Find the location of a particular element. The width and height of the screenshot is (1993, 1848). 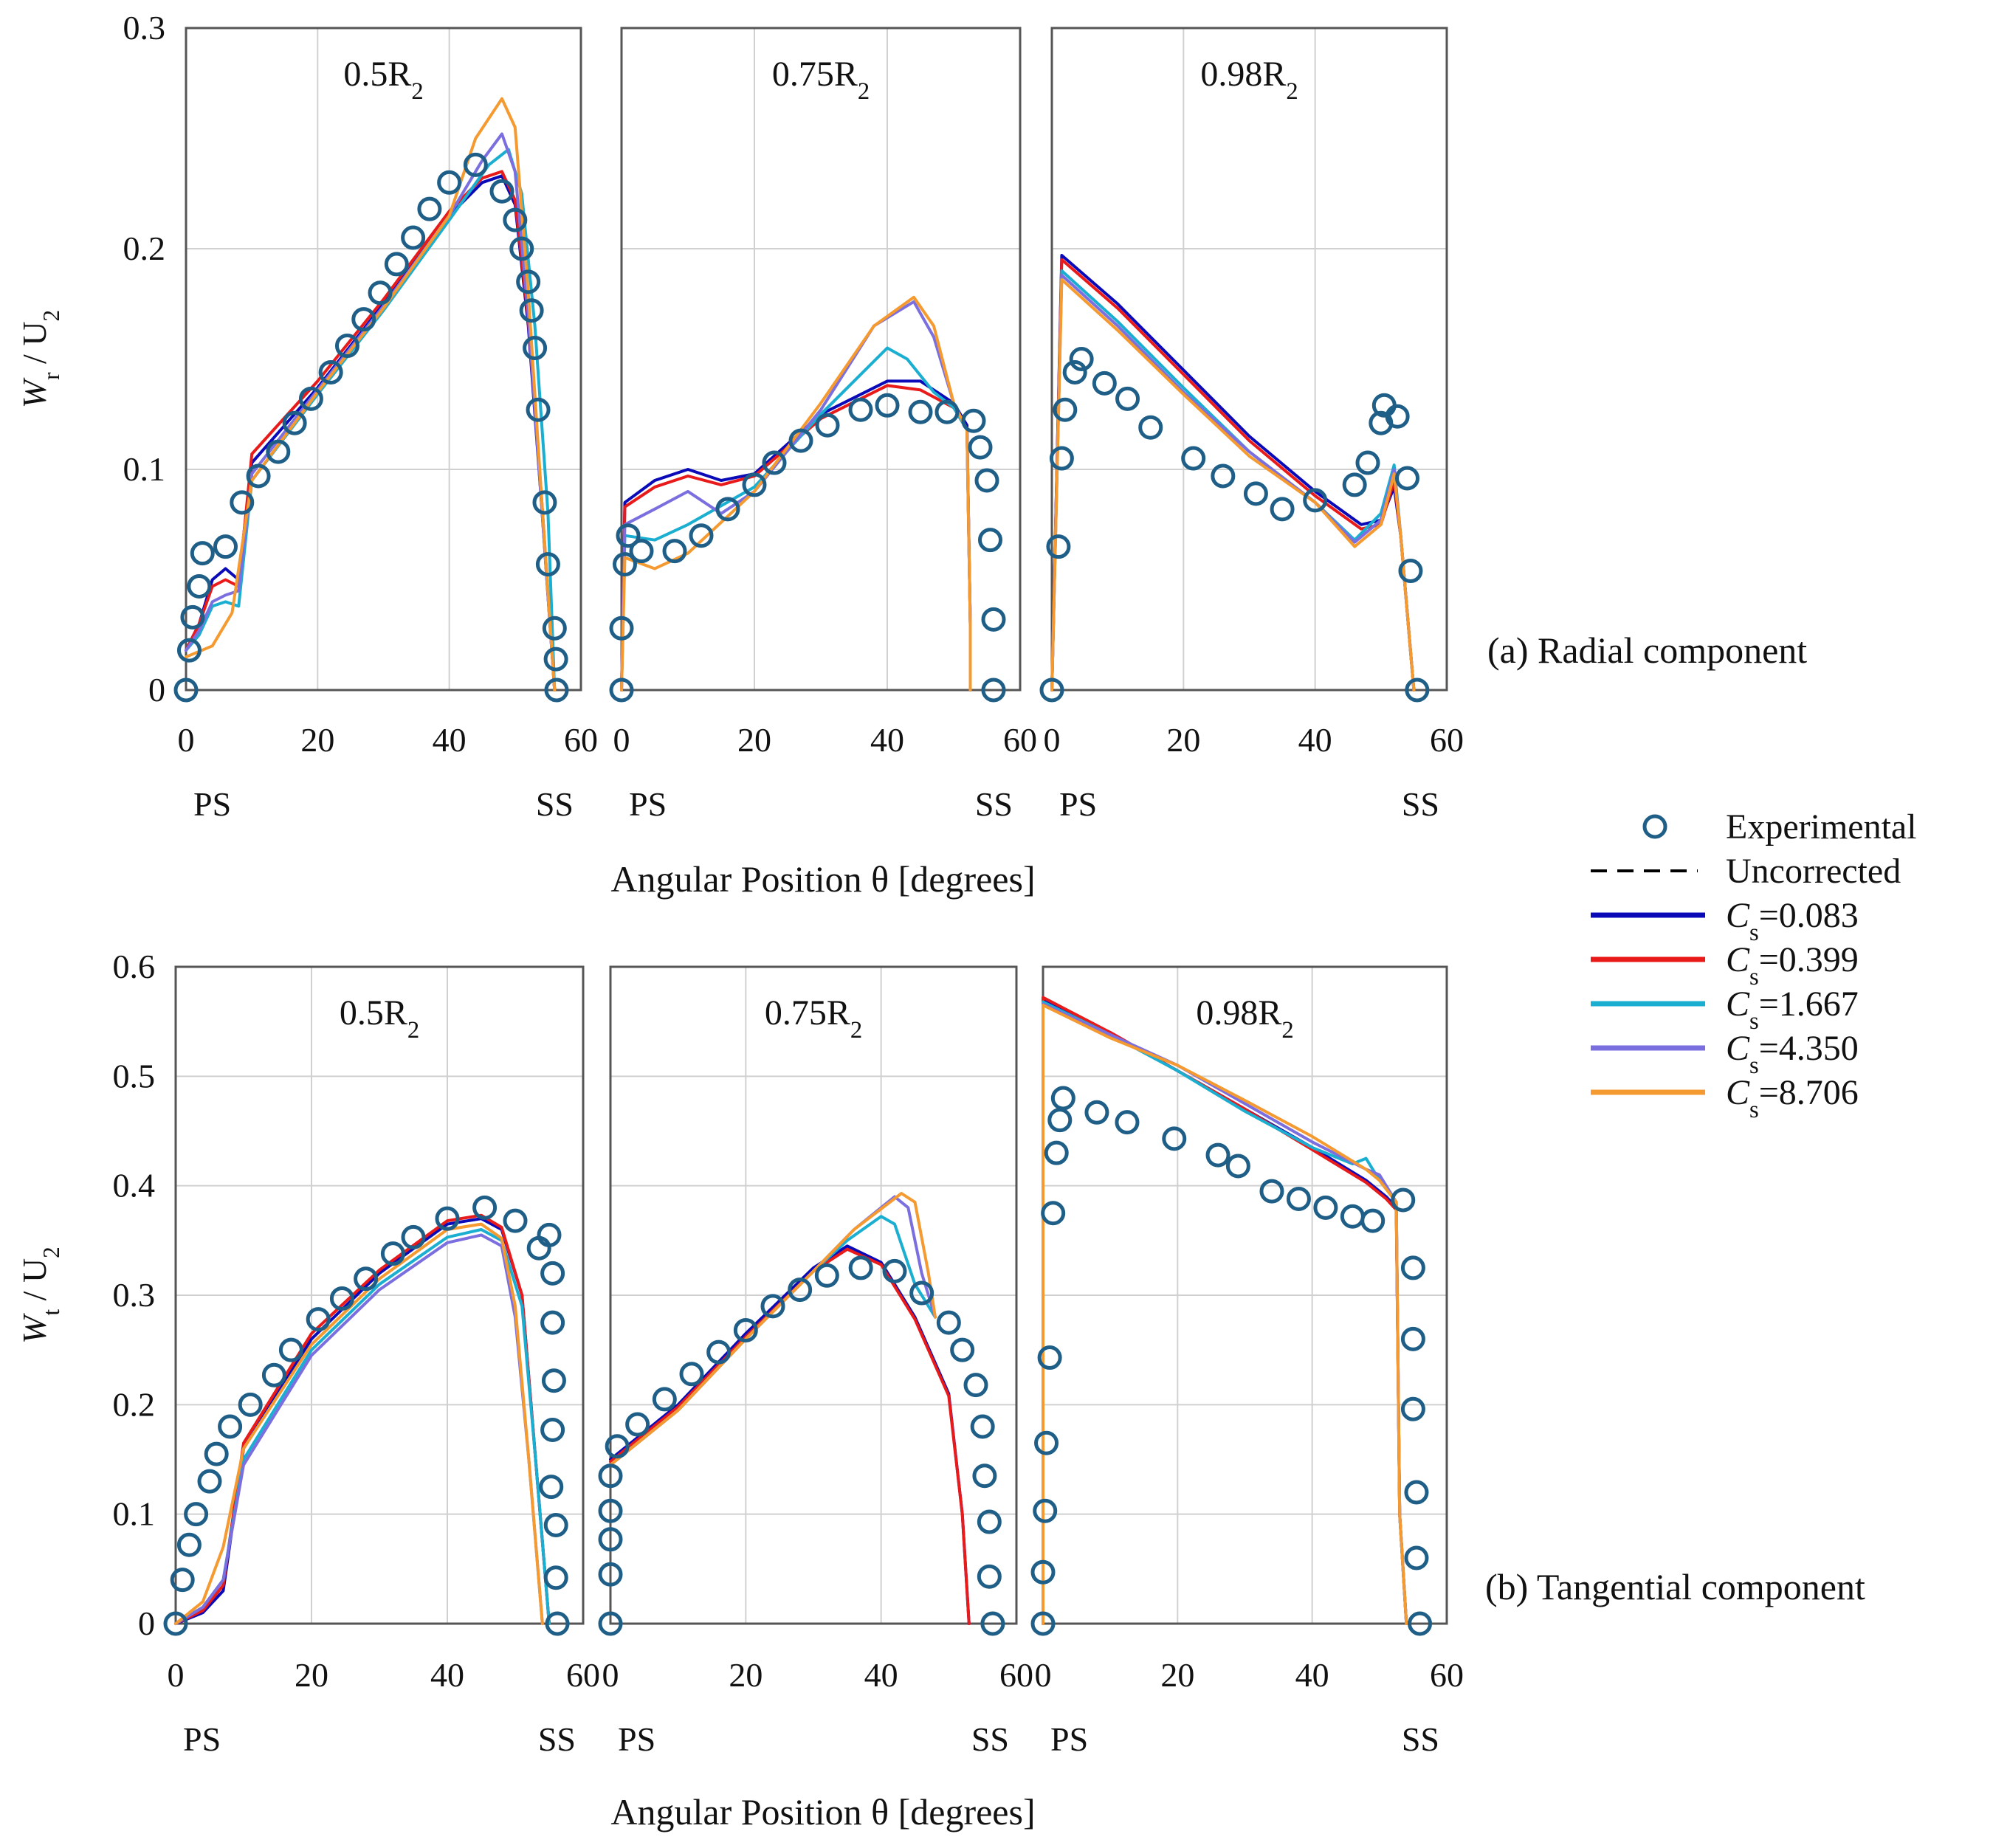

panel-label-part: 2 is located at coordinates (864, 91).